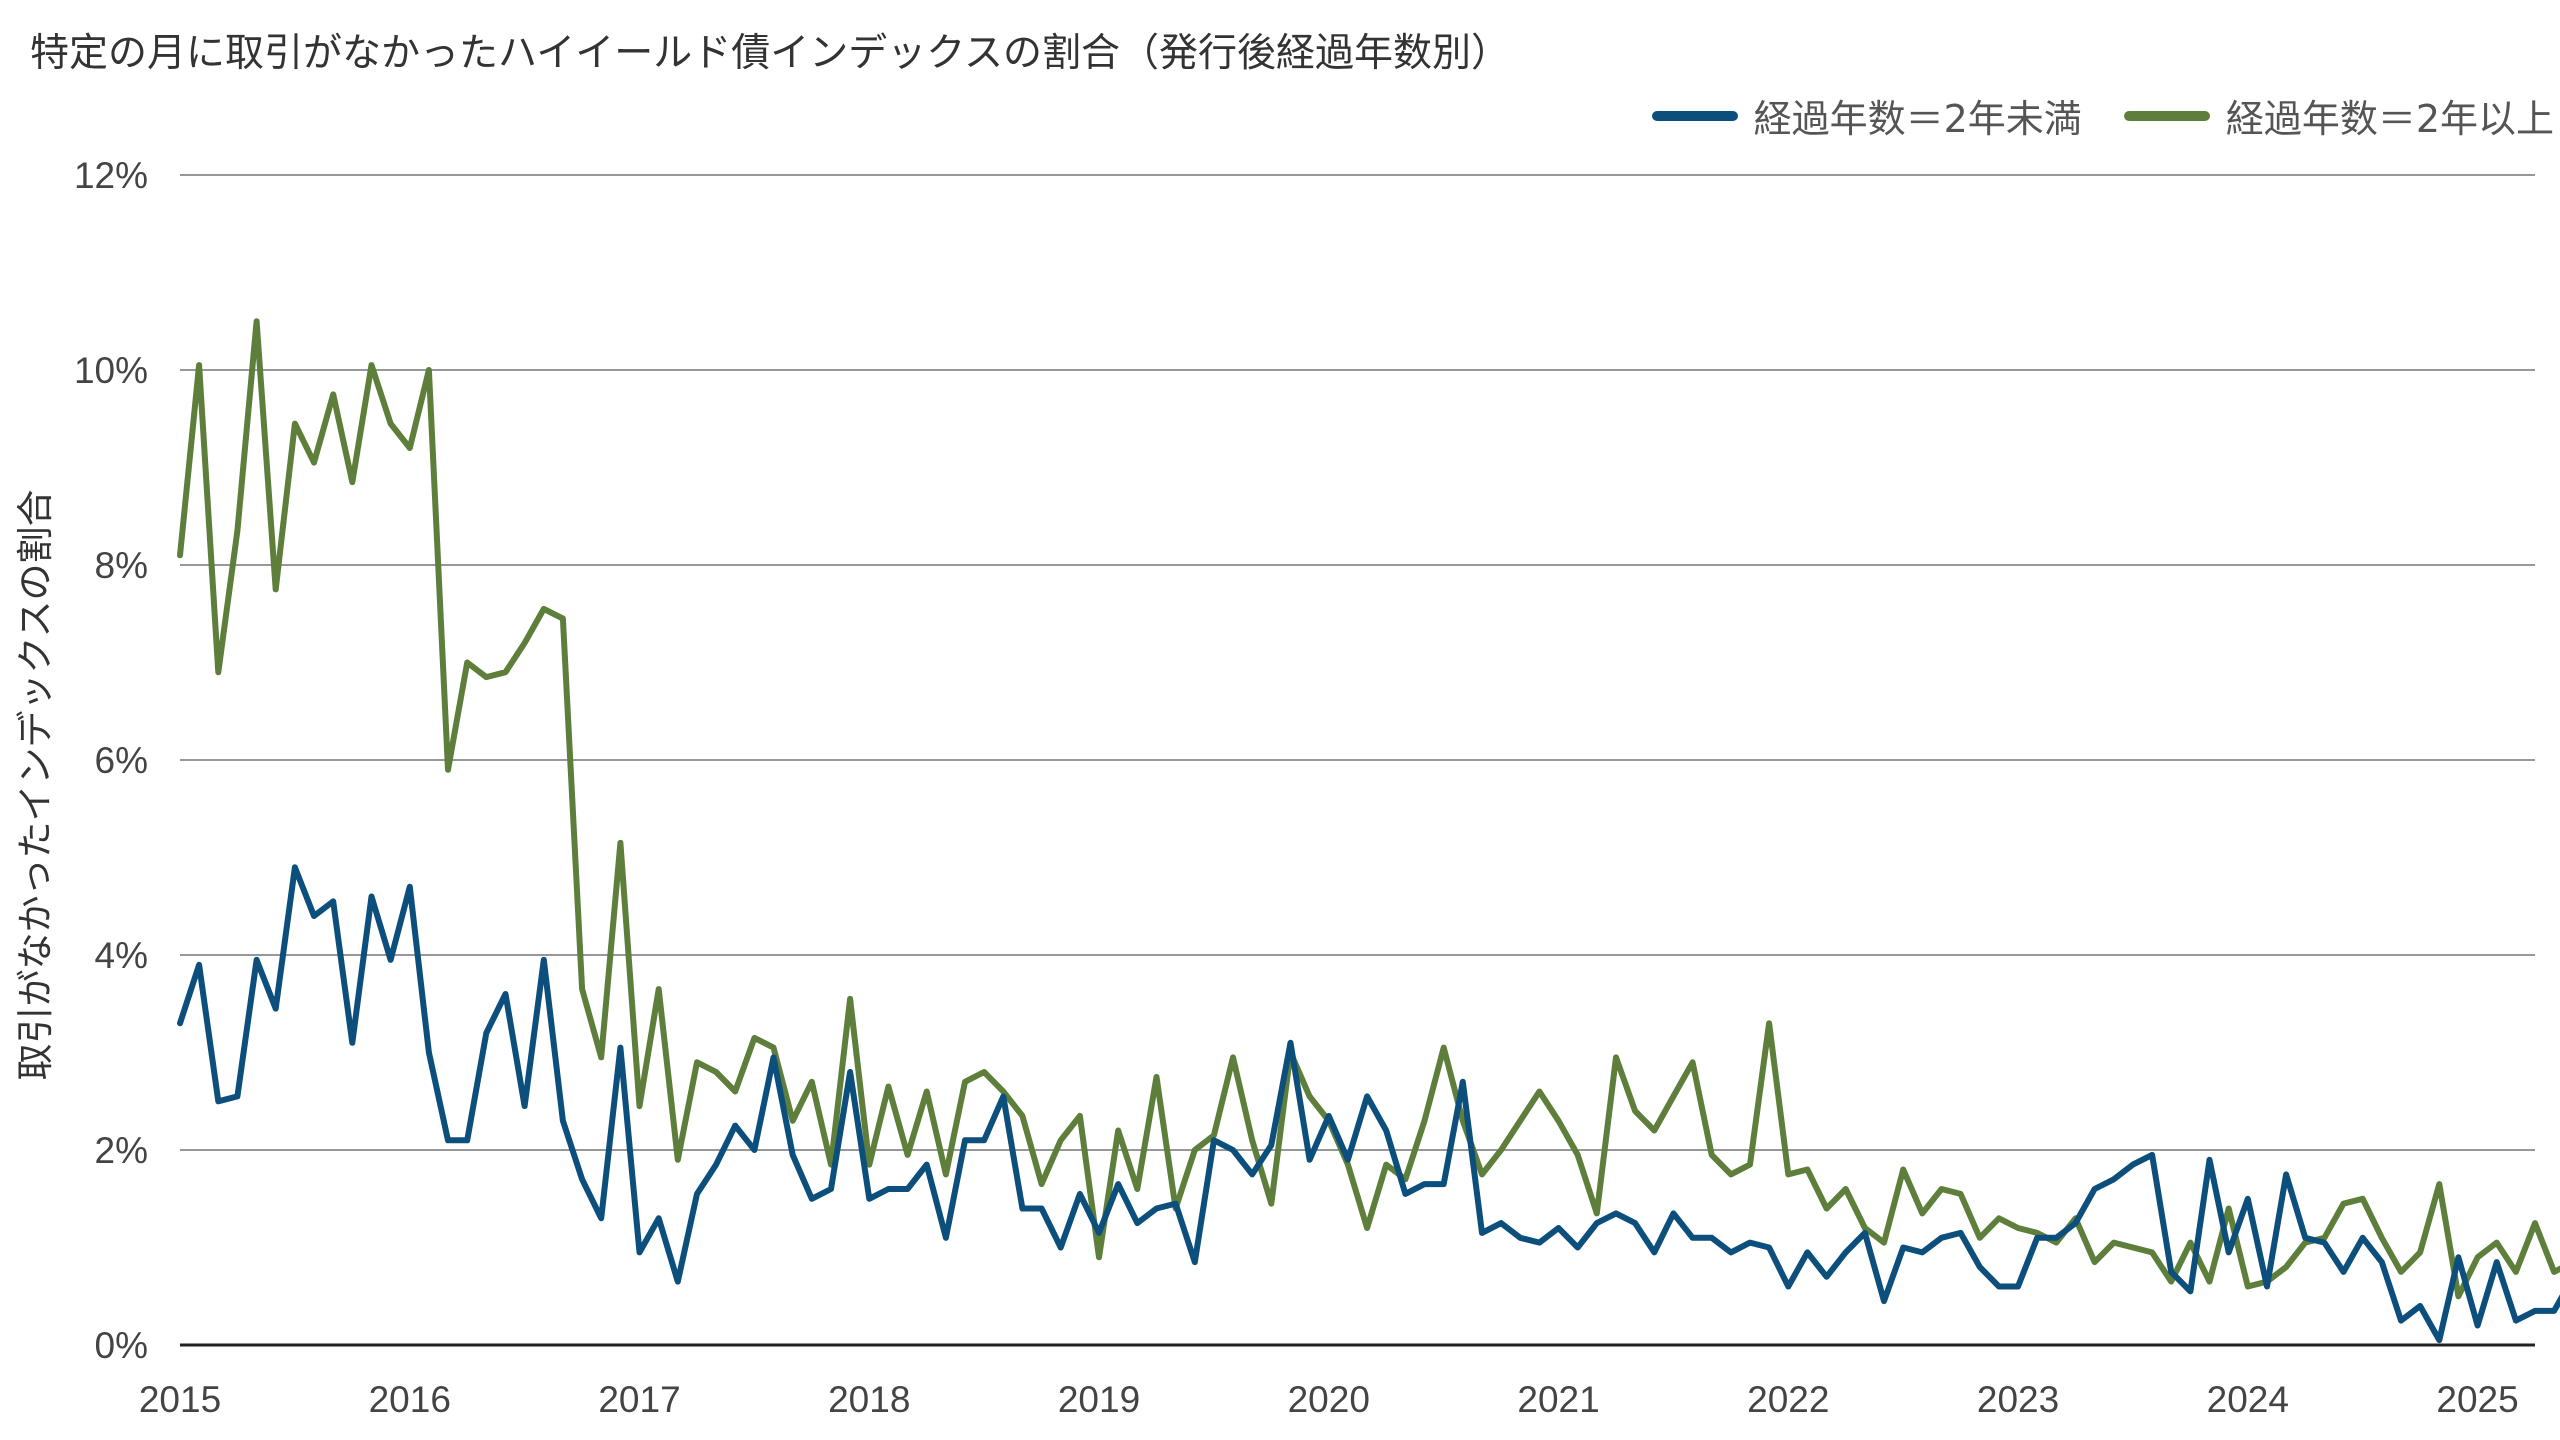  What do you see at coordinates (111, 175) in the screenshot?
I see `y-tick-label: 12%` at bounding box center [111, 175].